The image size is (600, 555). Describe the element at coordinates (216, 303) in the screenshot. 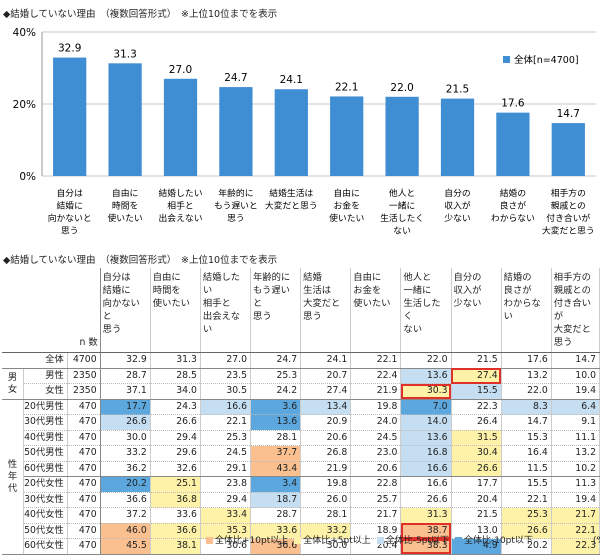

I see `column-header-line: 相手と` at that location.